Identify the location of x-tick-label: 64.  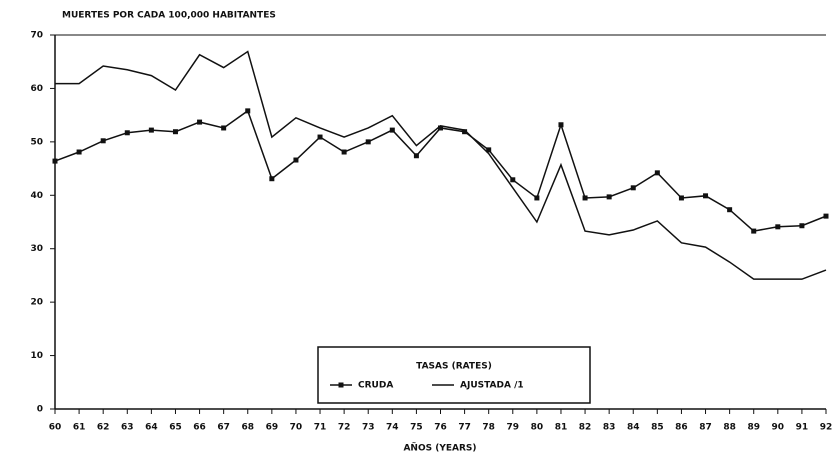
(151, 428).